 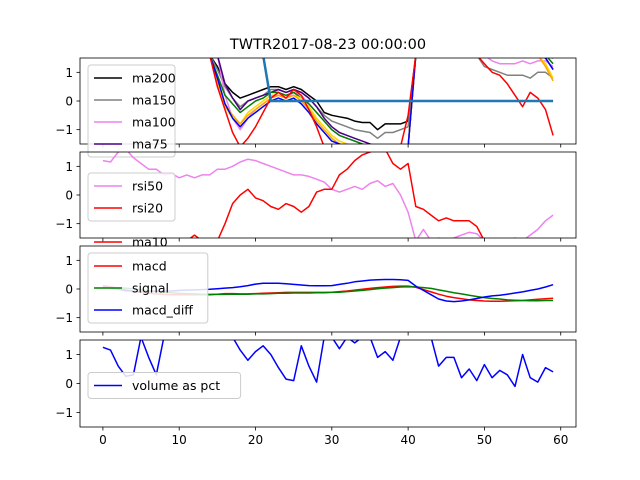 What do you see at coordinates (336, 195) in the screenshot?
I see `series-line-rsi20` at bounding box center [336, 195].